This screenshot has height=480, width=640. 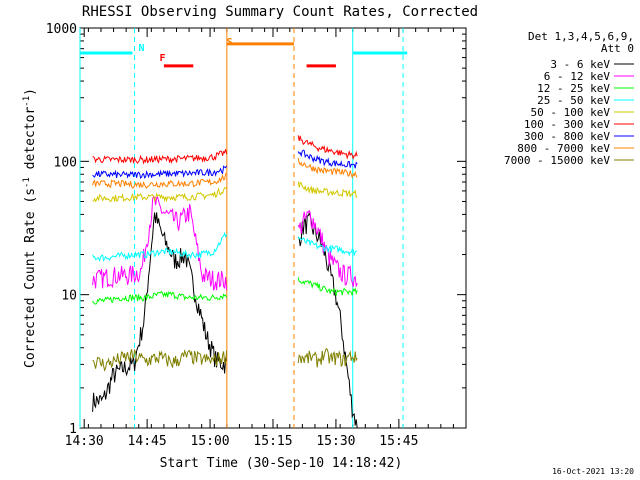 What do you see at coordinates (571, 112) in the screenshot?
I see `legend-label: 50 - 100 keV` at bounding box center [571, 112].